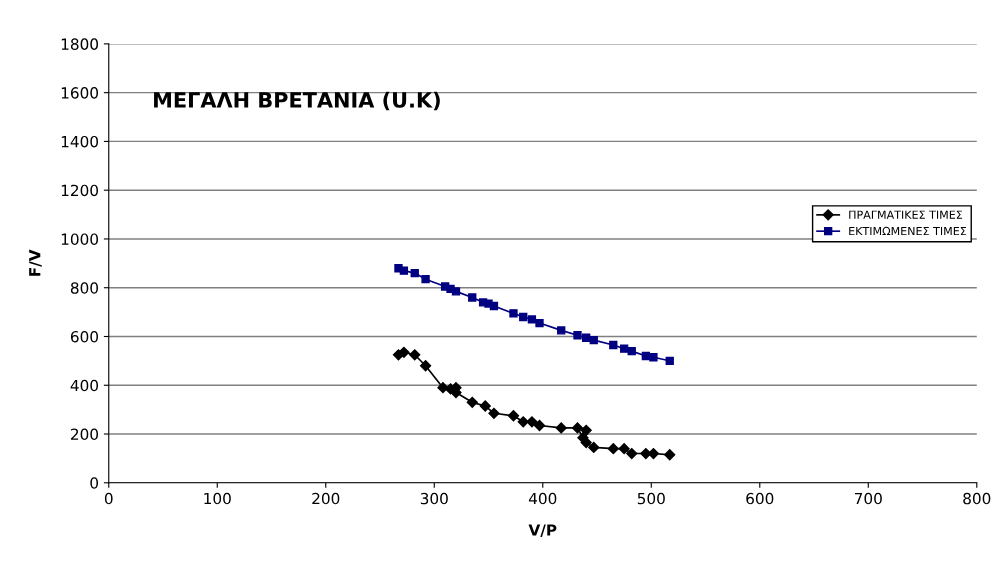 The width and height of the screenshot is (1007, 570). I want to click on x-tick-label: 700, so click(868, 498).